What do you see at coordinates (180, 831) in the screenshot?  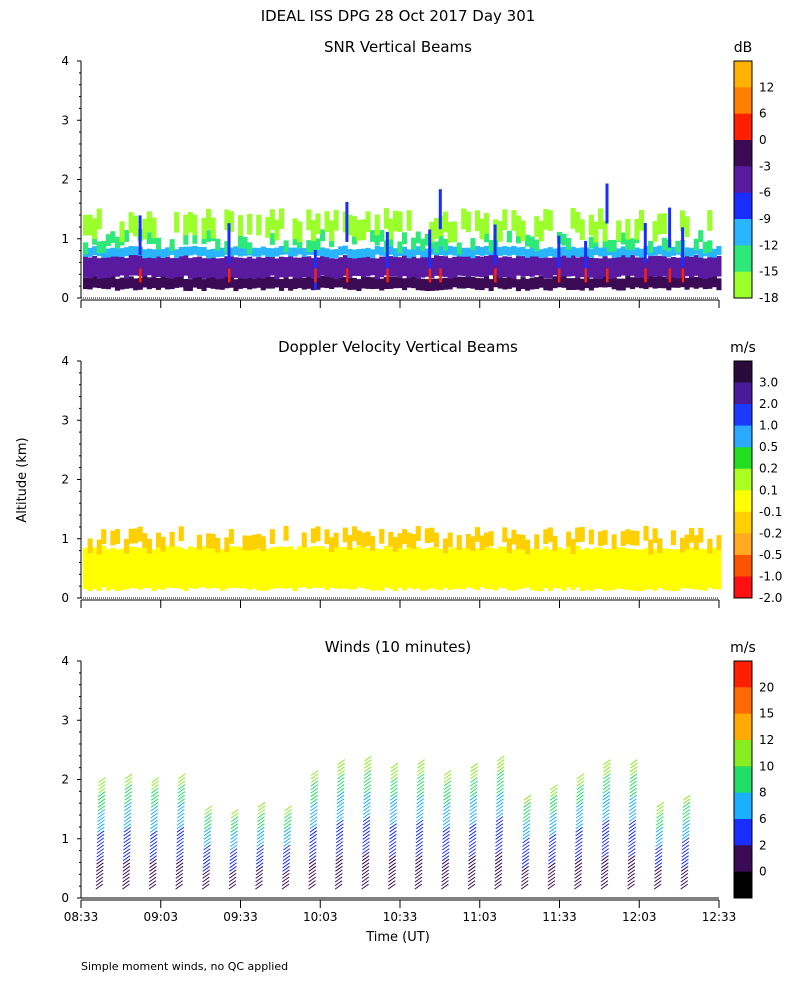 I see `wind-barb-column` at bounding box center [180, 831].